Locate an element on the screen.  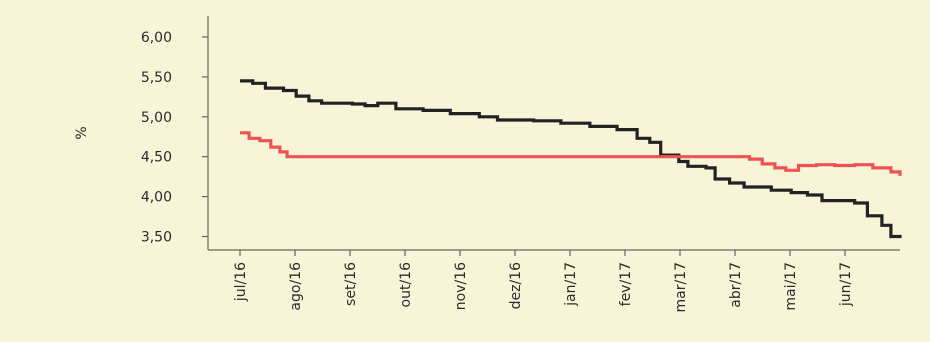
y-tick-label: 5,00 is located at coordinates (156, 118).